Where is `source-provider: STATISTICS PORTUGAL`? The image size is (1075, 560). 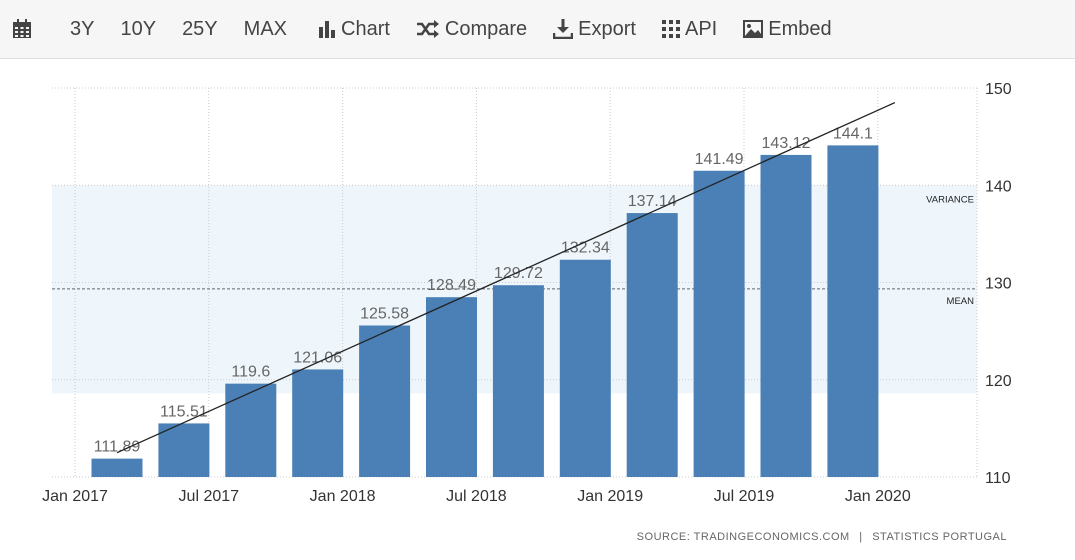
source-provider: STATISTICS PORTUGAL is located at coordinates (939, 537).